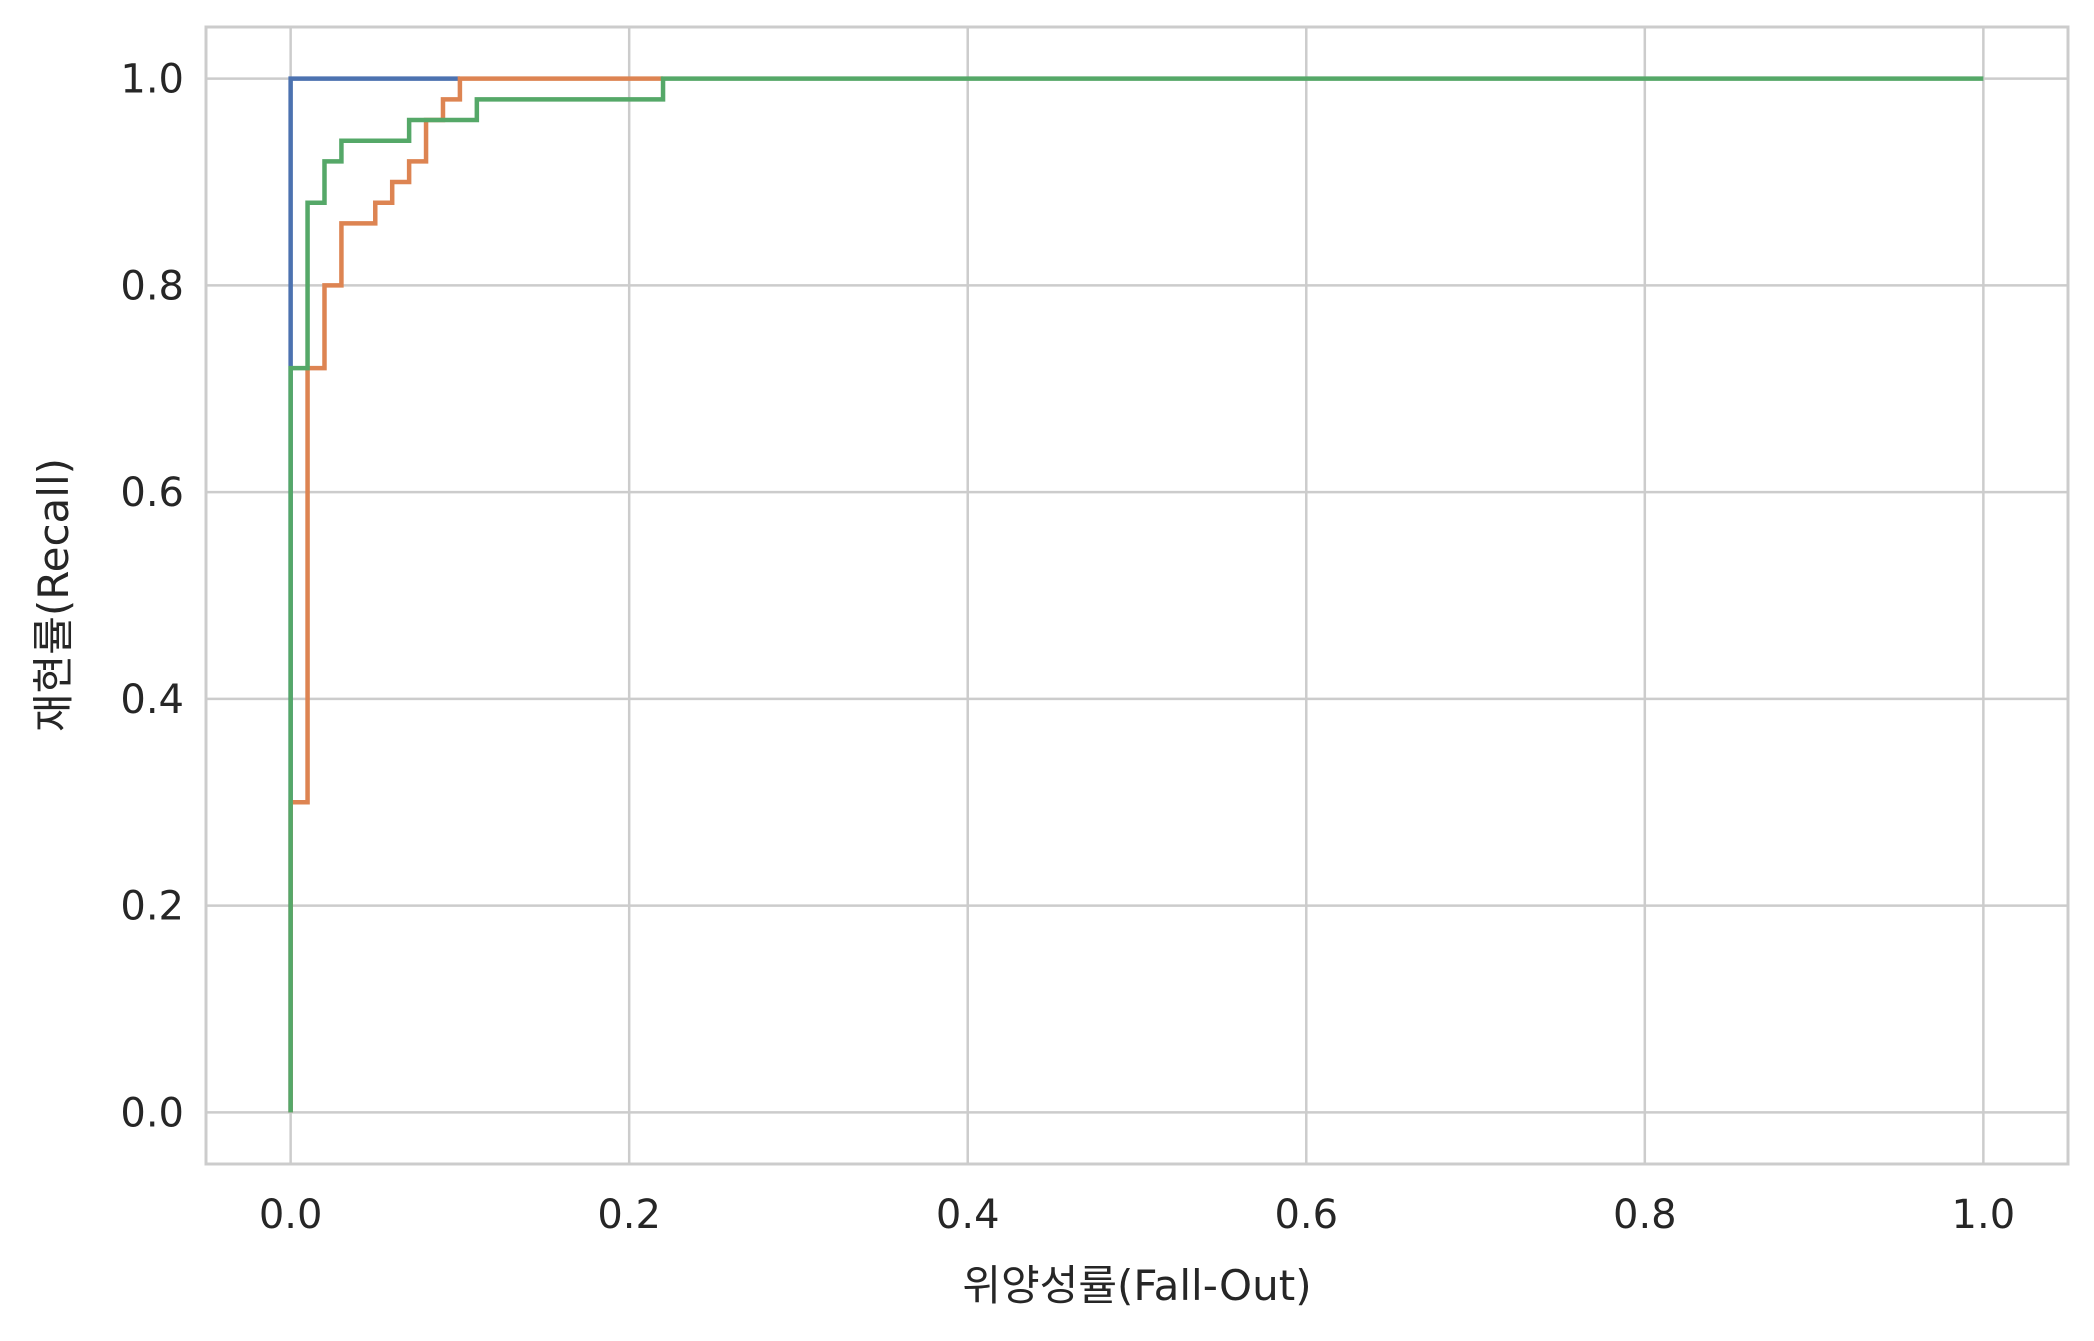  Describe the element at coordinates (152, 597) in the screenshot. I see `y-axis-ticks: 0.0 0.2 0.4 0.6 0.8 1.0` at that location.